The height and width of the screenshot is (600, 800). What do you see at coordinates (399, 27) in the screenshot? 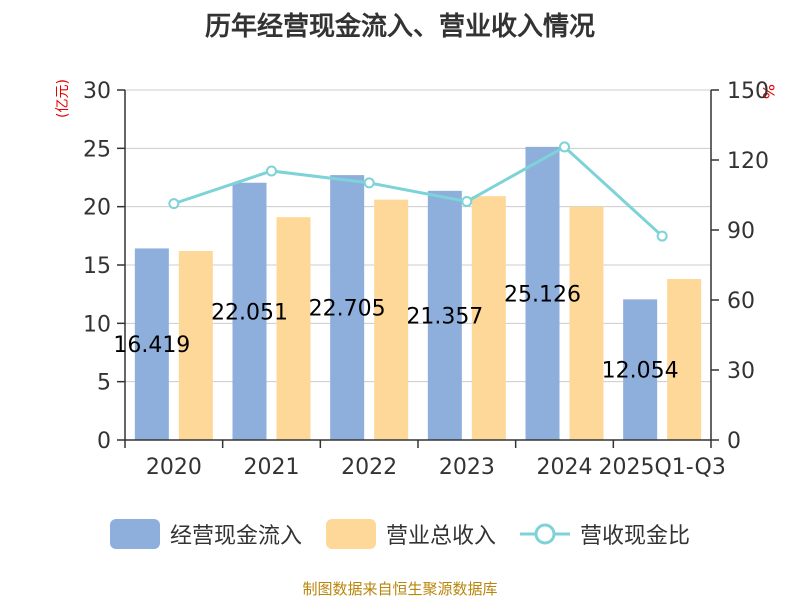
I see `chart-title: 历年经营现金流入、营业收入情况` at bounding box center [399, 27].